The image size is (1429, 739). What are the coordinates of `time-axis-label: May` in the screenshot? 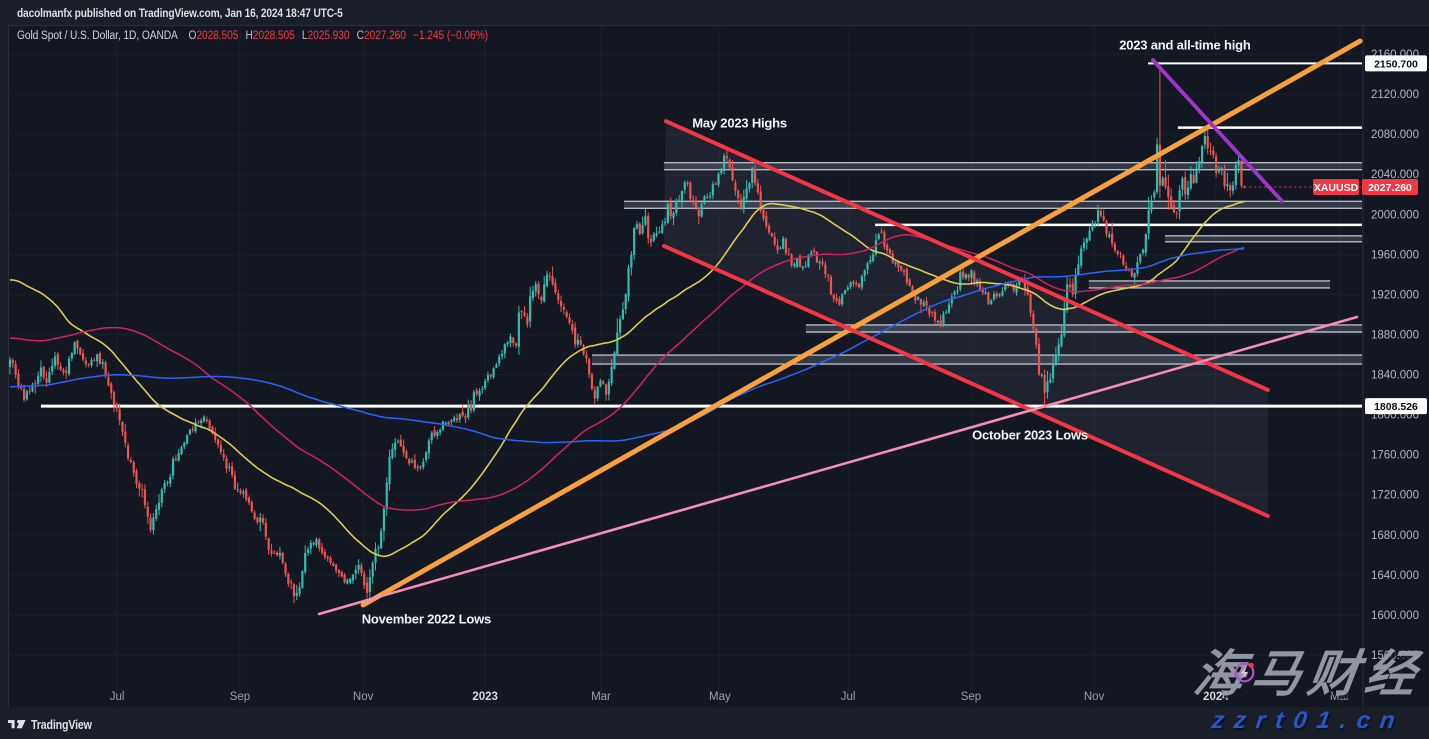 It's located at (720, 697).